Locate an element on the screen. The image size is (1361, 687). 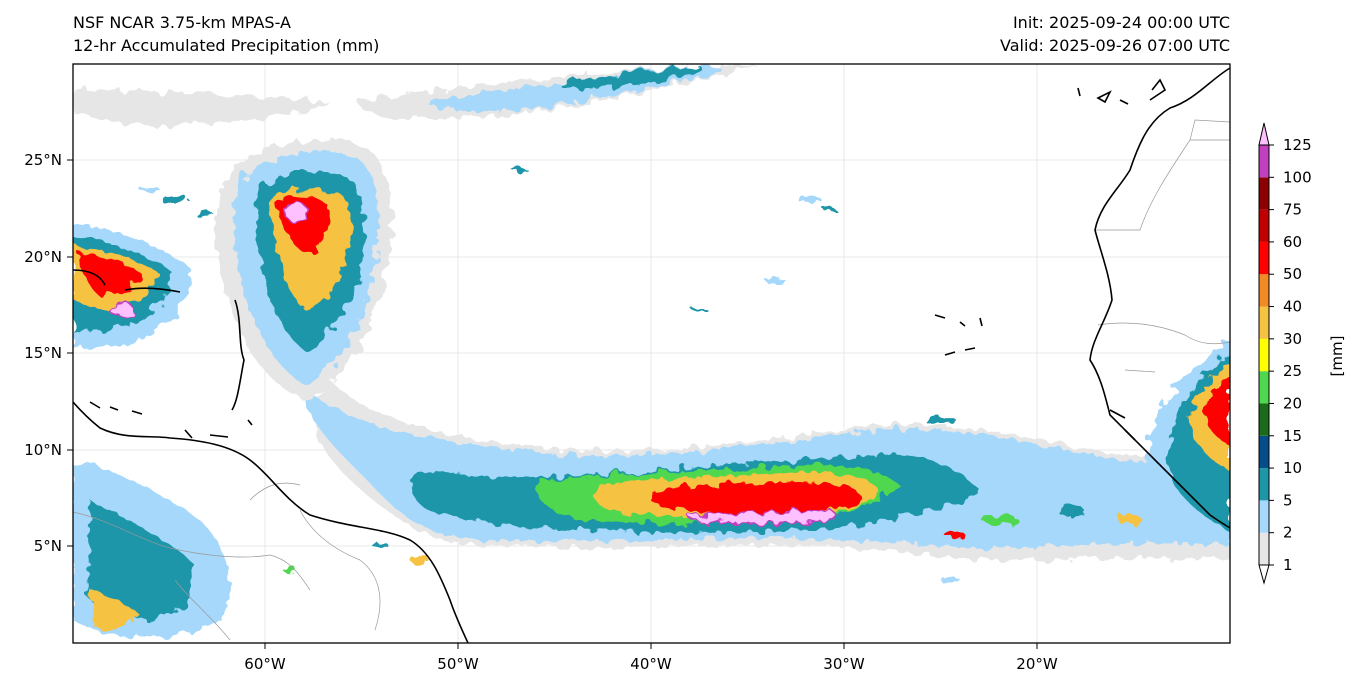
coast-canaries is located at coordinates (1122, 91).